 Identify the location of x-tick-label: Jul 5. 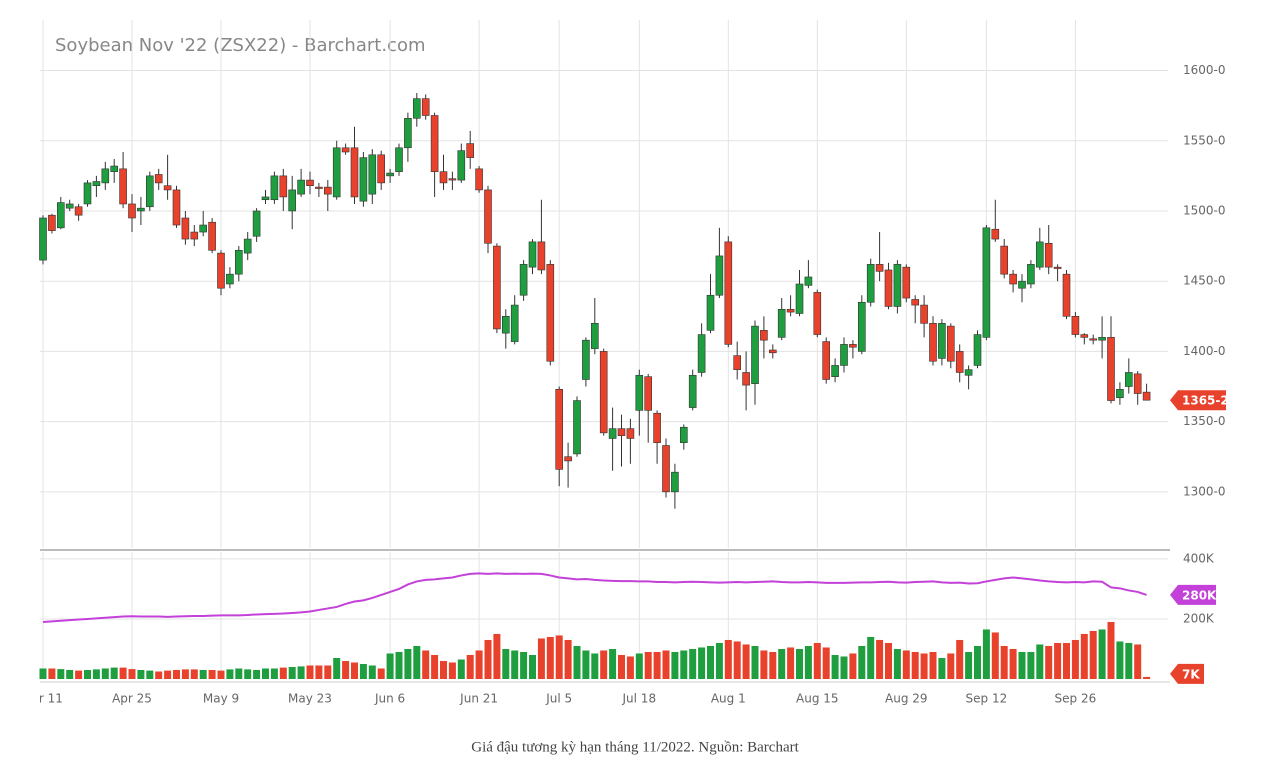
(558, 699).